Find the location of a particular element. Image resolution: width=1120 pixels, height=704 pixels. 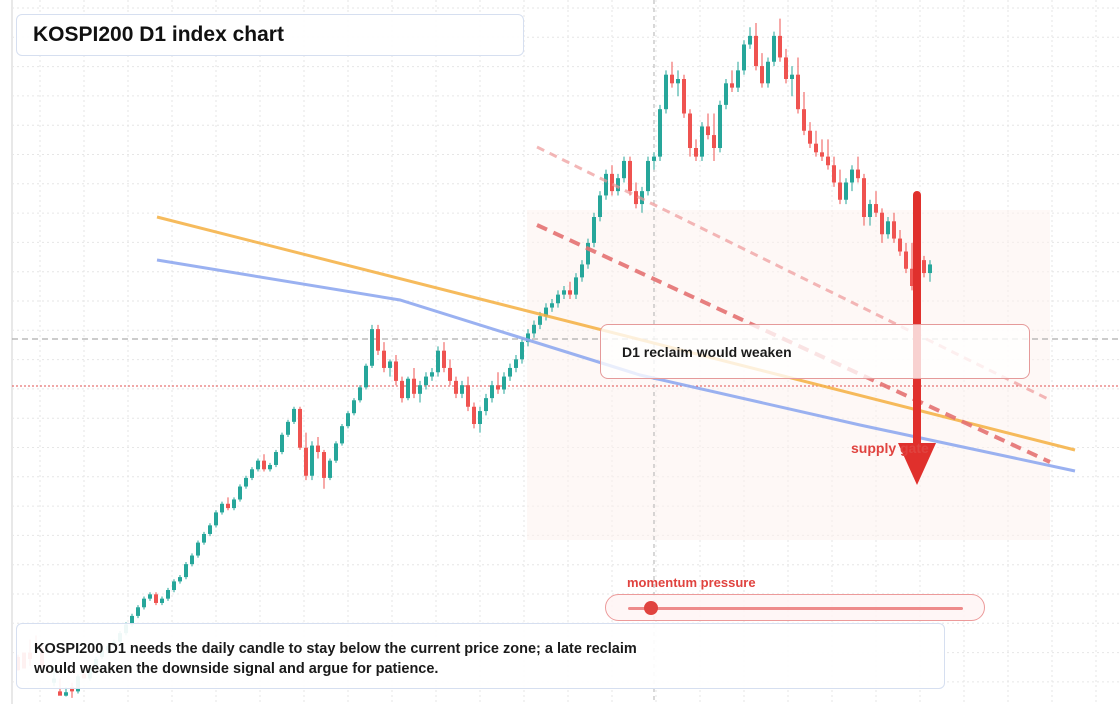

reclaim-callout: D1 reclaim would weaken is located at coordinates (815, 351).